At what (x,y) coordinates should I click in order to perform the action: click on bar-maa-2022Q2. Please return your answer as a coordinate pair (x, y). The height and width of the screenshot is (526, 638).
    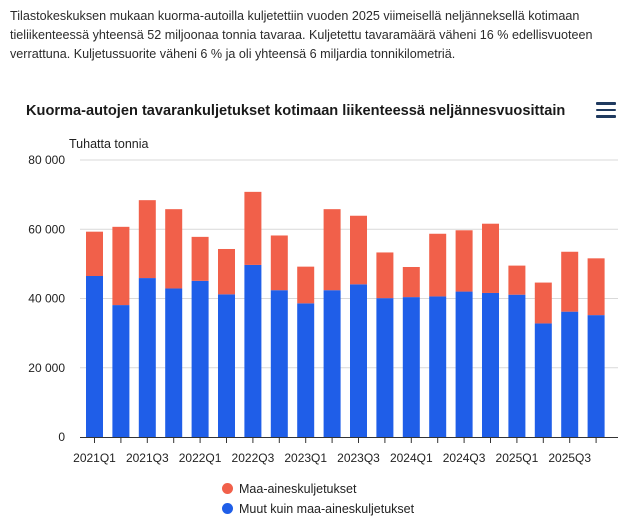
    Looking at the image, I should click on (226, 271).